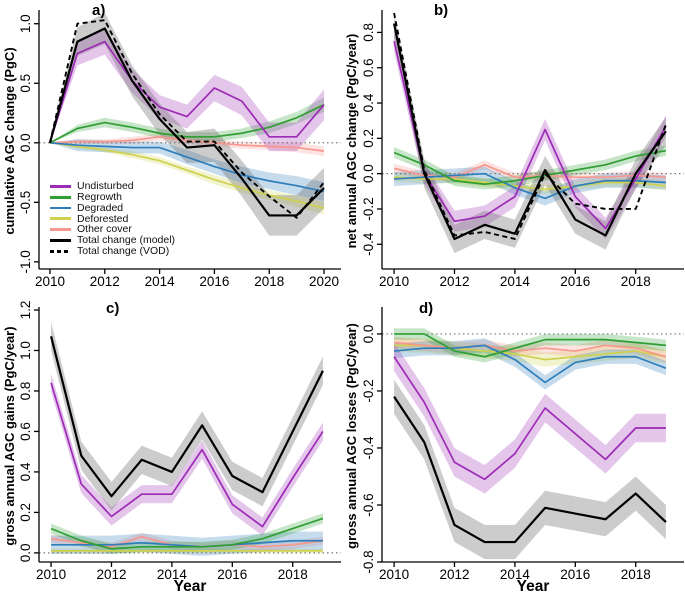 This screenshot has width=685, height=603. What do you see at coordinates (60, 229) in the screenshot?
I see `legend-swatch-other-cover` at bounding box center [60, 229].